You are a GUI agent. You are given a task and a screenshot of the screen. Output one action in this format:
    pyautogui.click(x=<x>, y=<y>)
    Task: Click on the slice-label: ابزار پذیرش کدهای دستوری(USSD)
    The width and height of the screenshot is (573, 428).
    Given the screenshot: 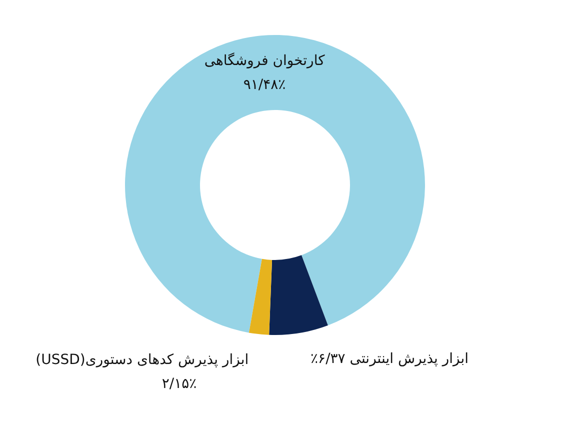 What is the action you would take?
    pyautogui.click(x=142, y=360)
    